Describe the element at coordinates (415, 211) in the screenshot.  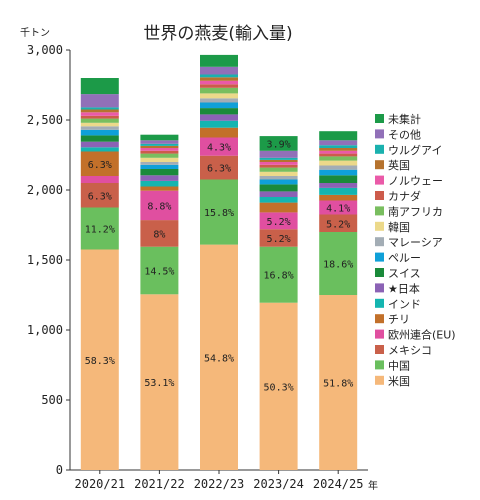
I see `legend-label: 南アフリカ` at that location.